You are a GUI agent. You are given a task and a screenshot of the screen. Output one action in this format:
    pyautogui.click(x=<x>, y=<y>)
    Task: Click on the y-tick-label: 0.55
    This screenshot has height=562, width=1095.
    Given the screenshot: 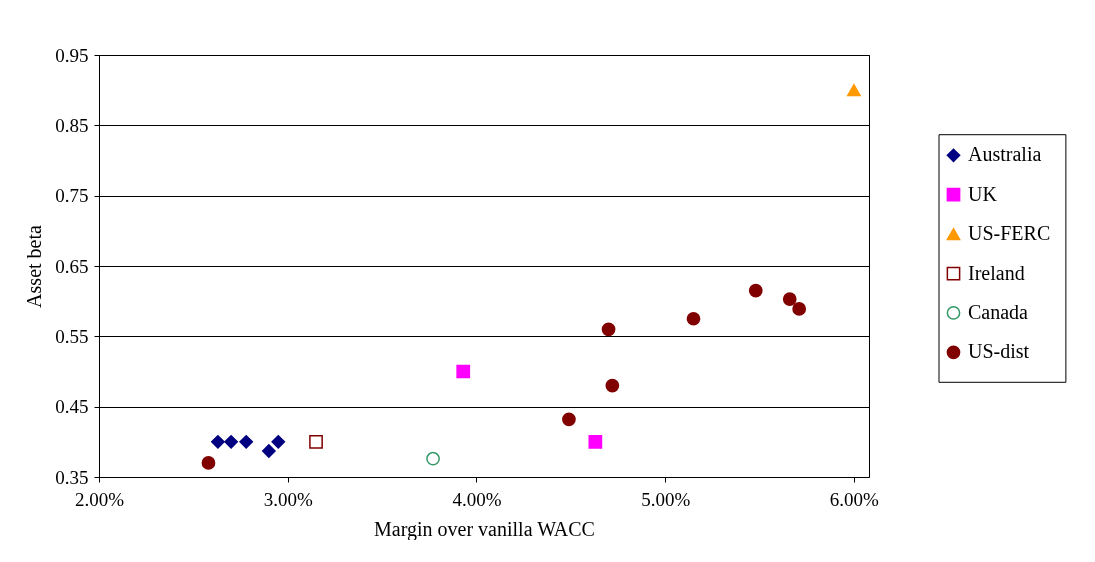 What is the action you would take?
    pyautogui.click(x=72, y=336)
    